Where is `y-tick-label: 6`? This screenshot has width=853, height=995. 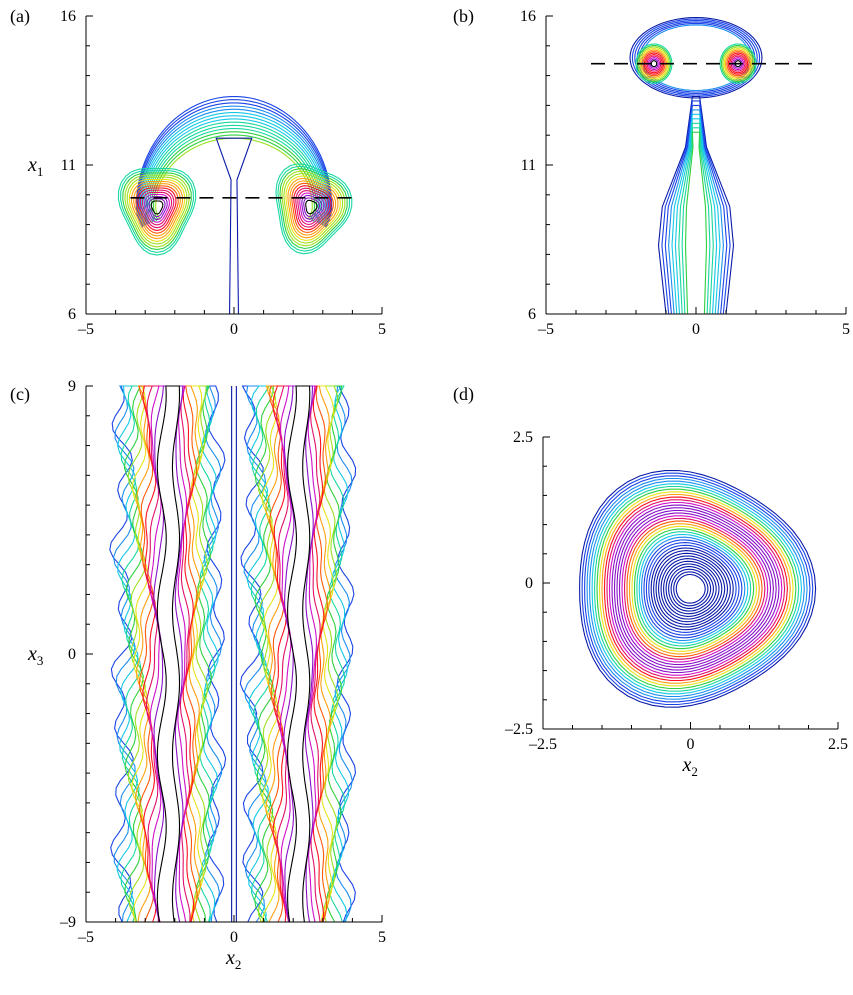 y-tick-label: 6 is located at coordinates (72, 314).